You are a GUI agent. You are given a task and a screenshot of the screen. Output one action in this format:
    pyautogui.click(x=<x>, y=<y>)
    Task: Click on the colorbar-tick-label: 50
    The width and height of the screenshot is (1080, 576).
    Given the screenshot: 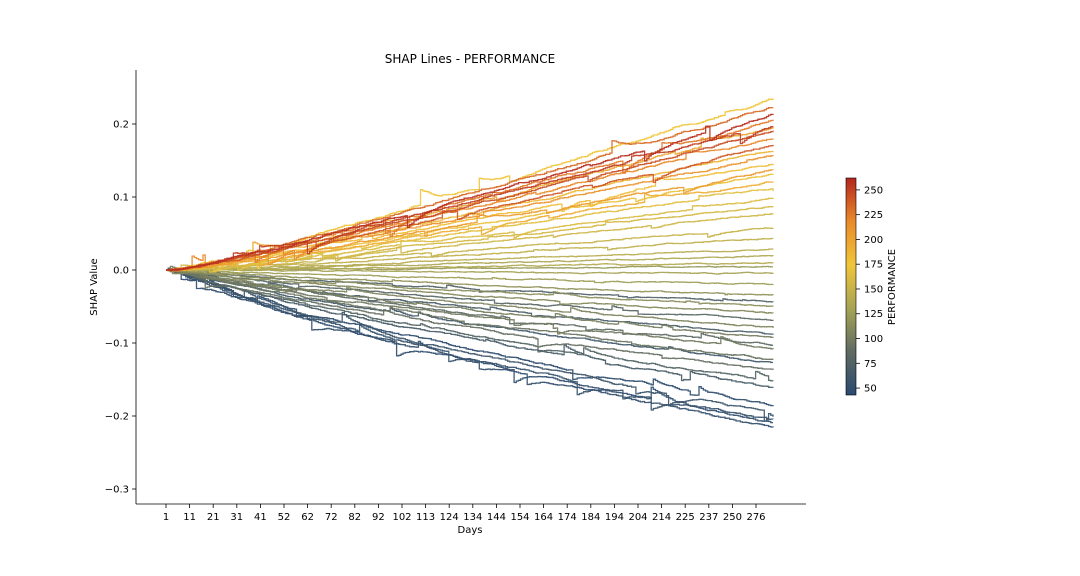 What is the action you would take?
    pyautogui.click(x=870, y=389)
    